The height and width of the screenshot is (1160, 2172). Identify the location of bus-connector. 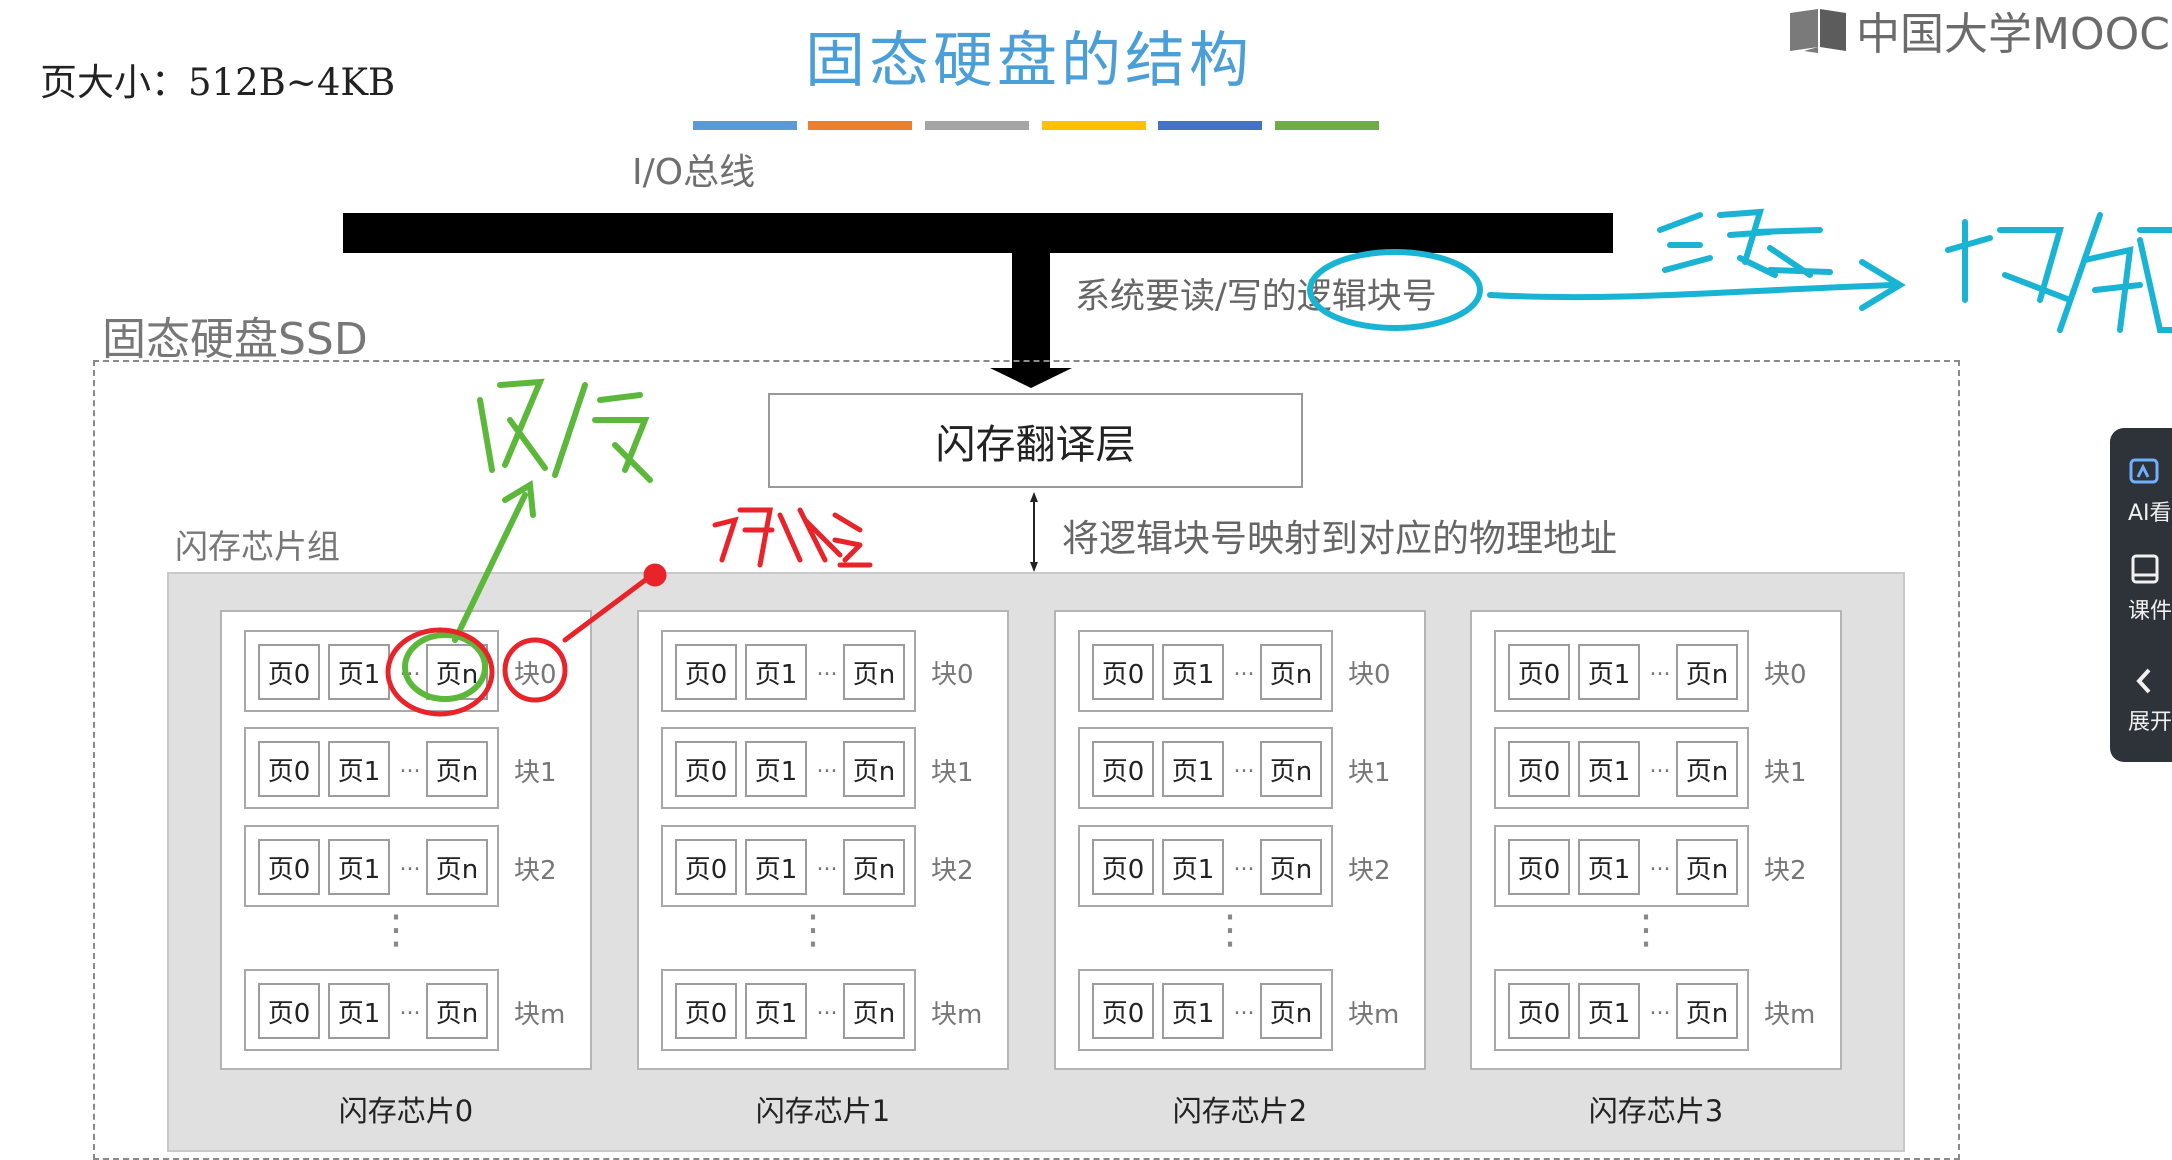
(1031, 295).